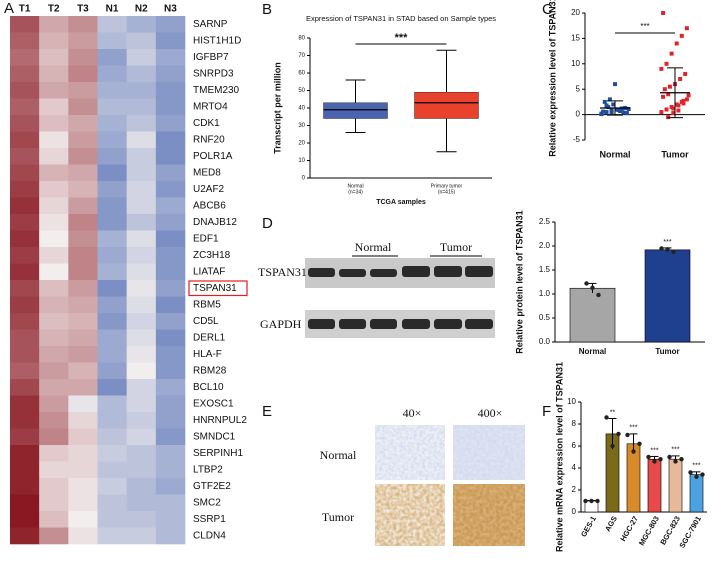 The image size is (715, 562). Describe the element at coordinates (355, 186) in the screenshot. I see `x-tick-label: Normal` at that location.